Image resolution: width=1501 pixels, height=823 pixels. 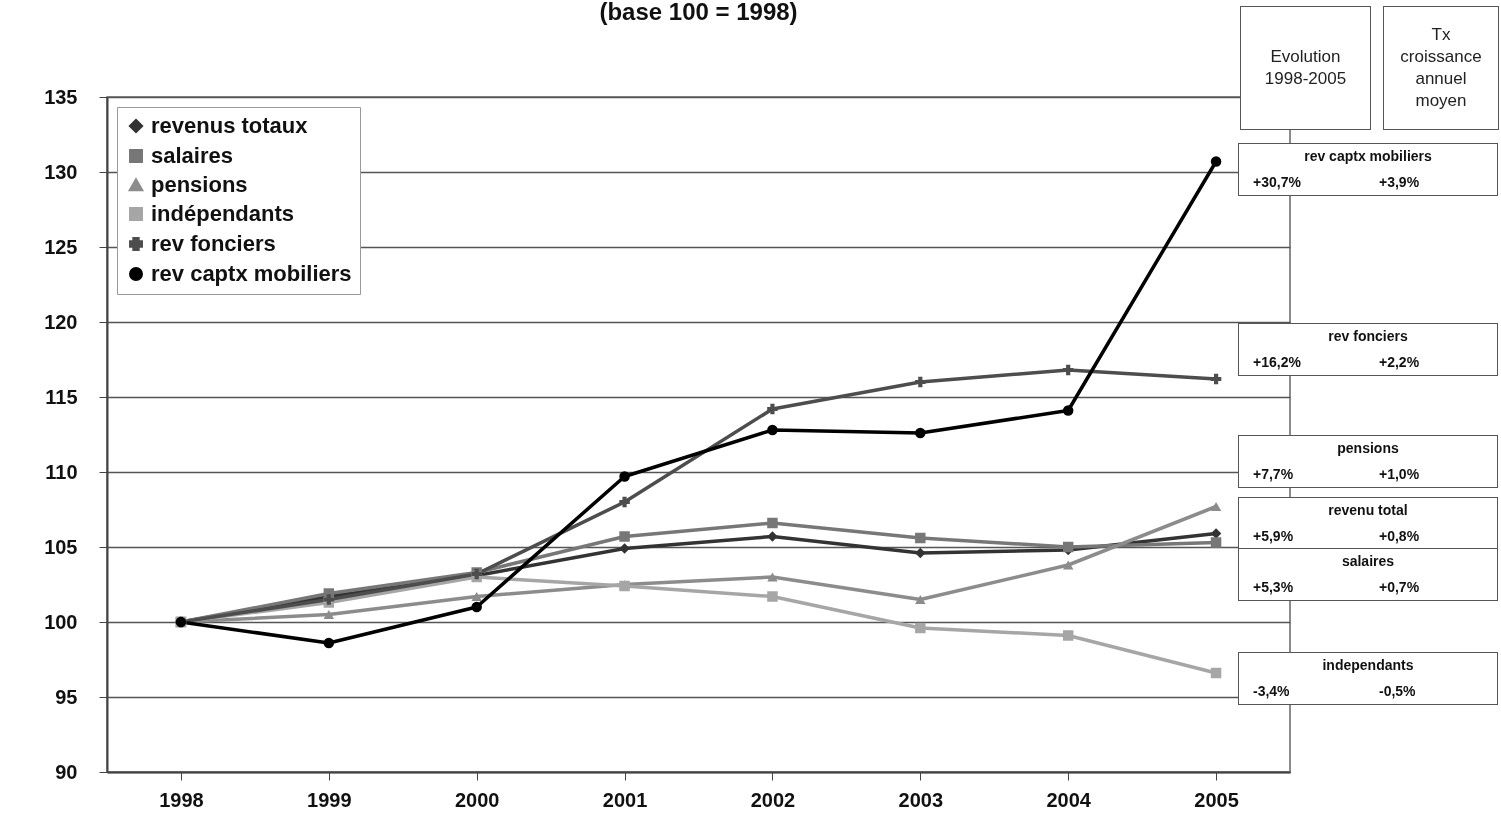 I want to click on y-tick-label: 100, so click(x=61, y=621).